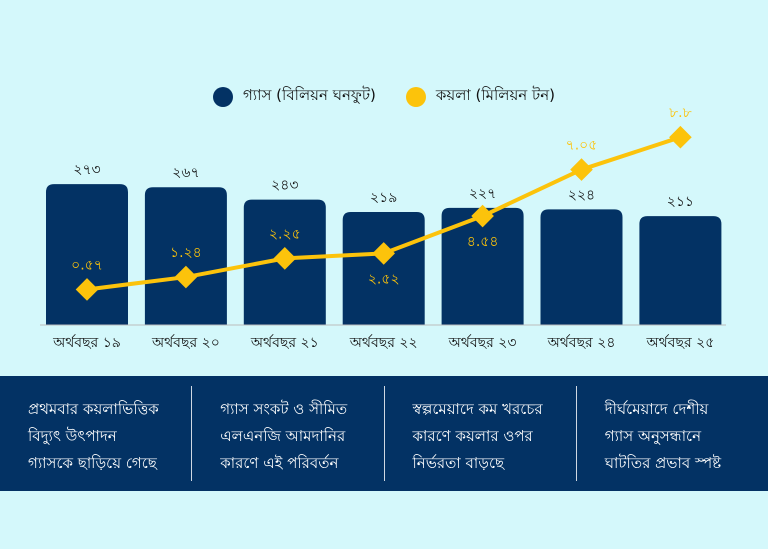 Image resolution: width=768 pixels, height=549 pixels. Describe the element at coordinates (663, 463) in the screenshot. I see `note-line: ঘাটতির প্রভাব স্পষ্ট` at that location.